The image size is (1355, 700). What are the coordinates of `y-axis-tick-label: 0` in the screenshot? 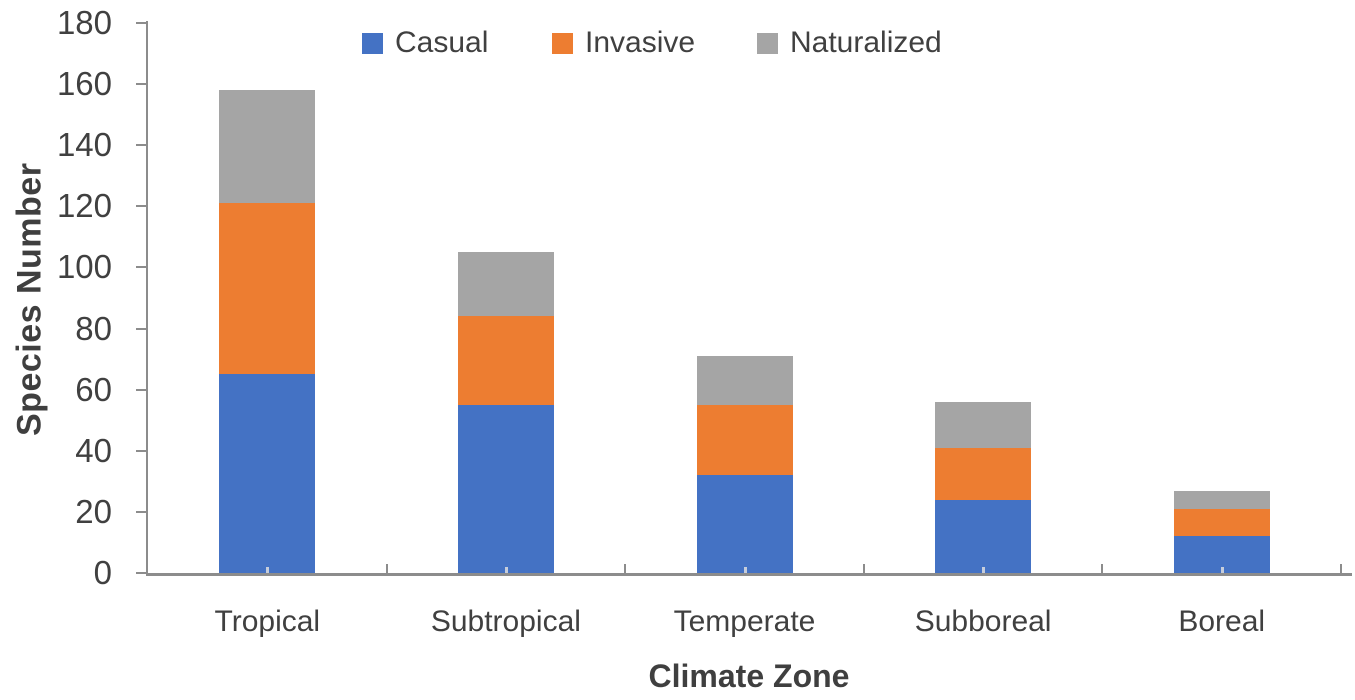 It's located at (102, 572).